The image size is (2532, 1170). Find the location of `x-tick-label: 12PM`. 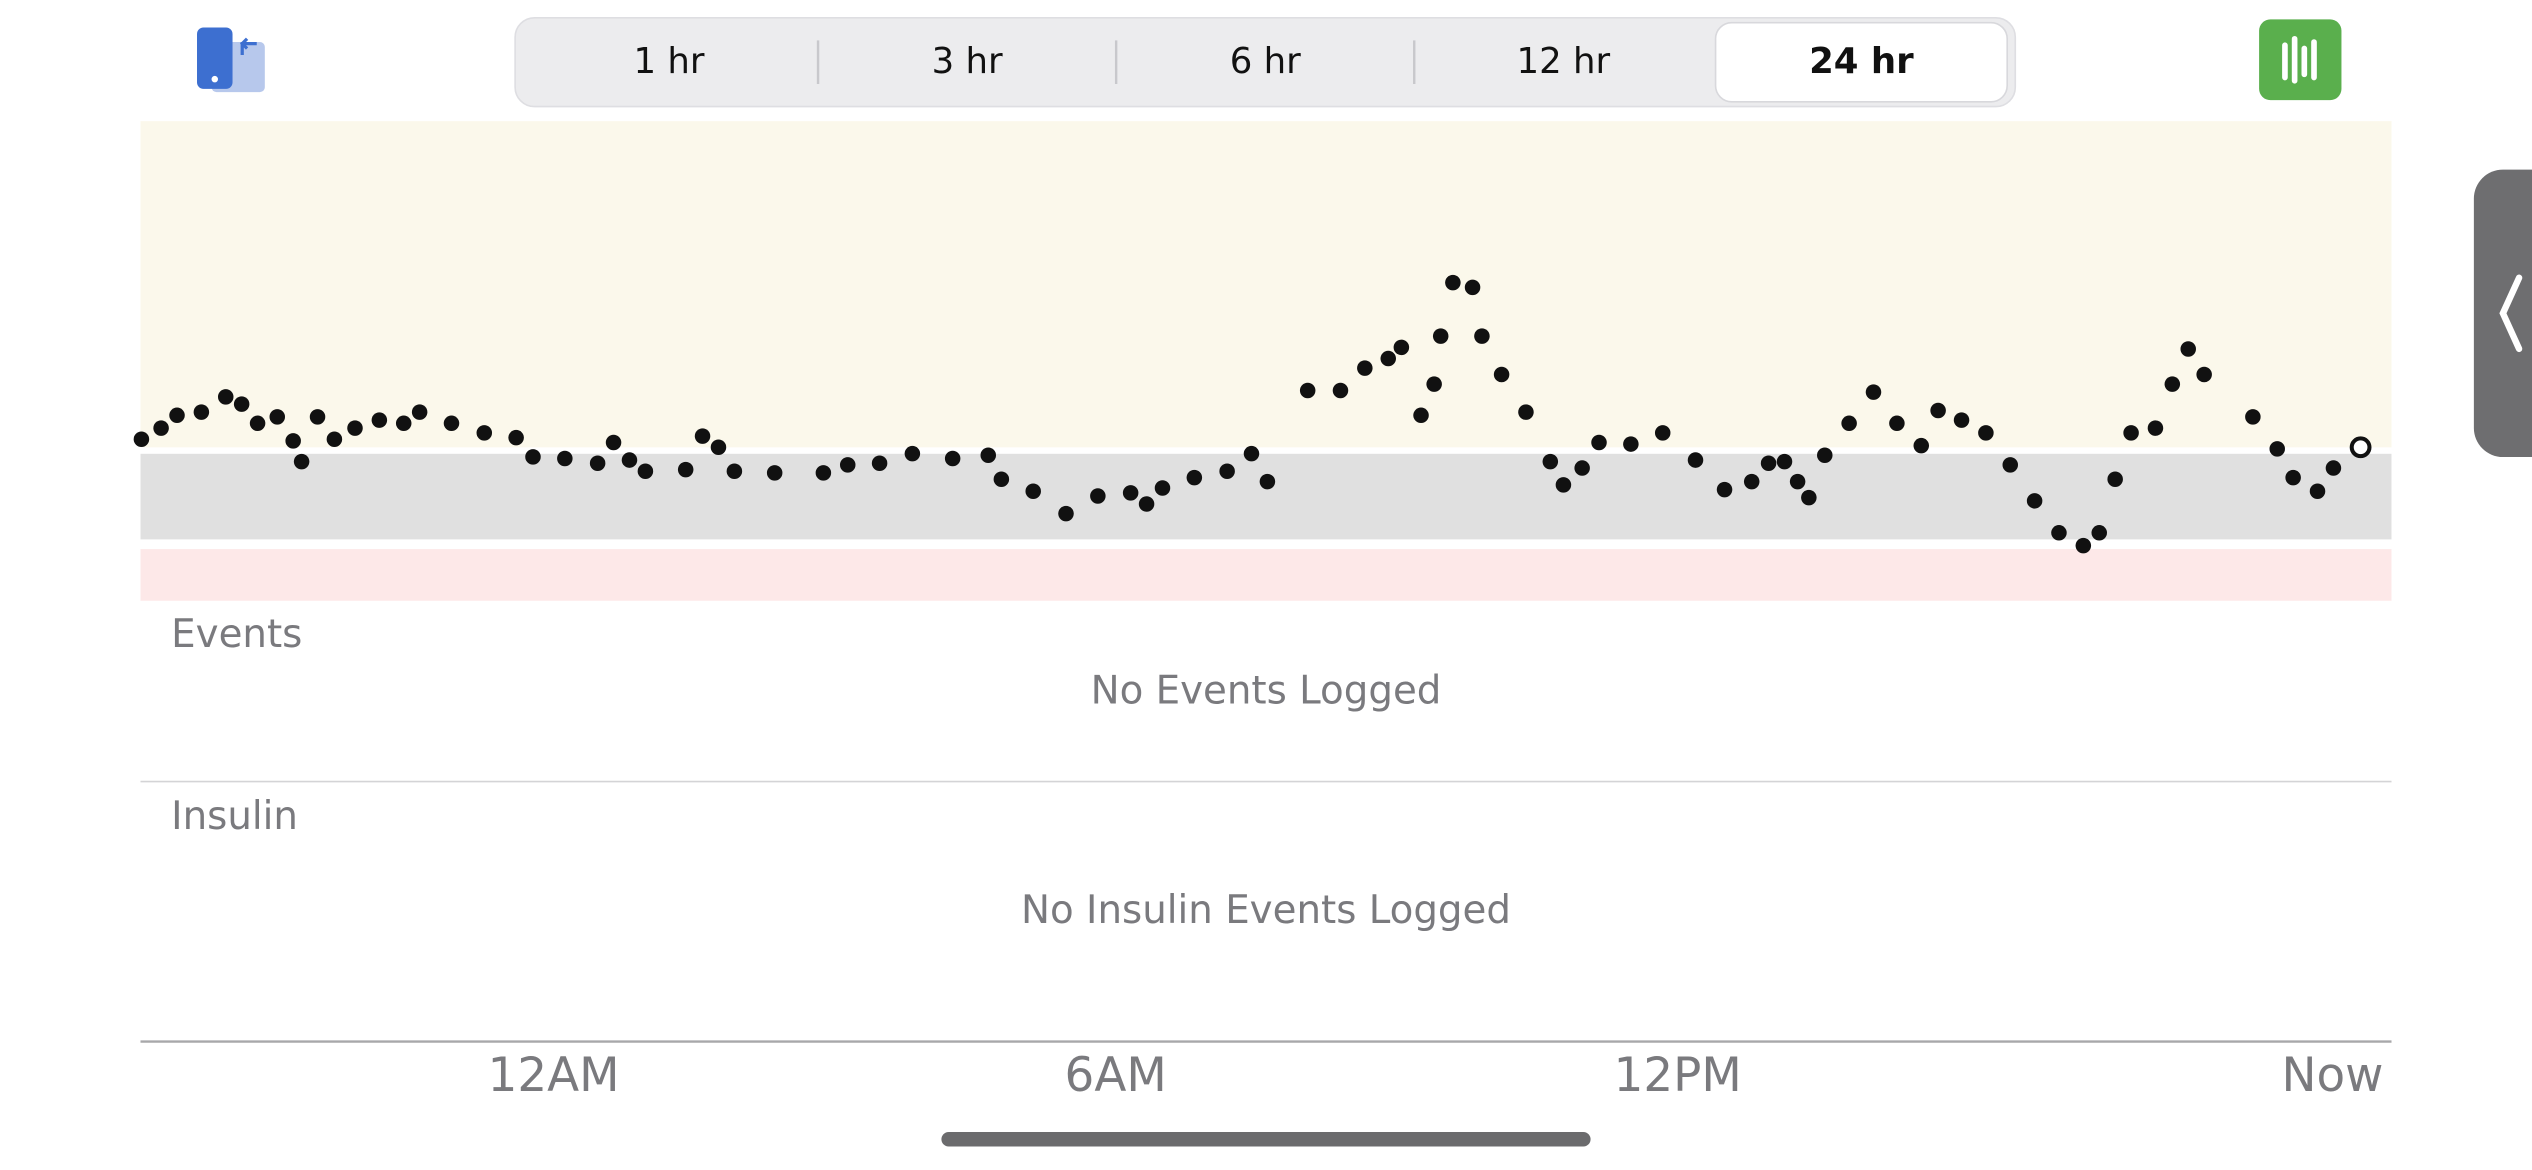

x-tick-label: 12PM is located at coordinates (1678, 1076).